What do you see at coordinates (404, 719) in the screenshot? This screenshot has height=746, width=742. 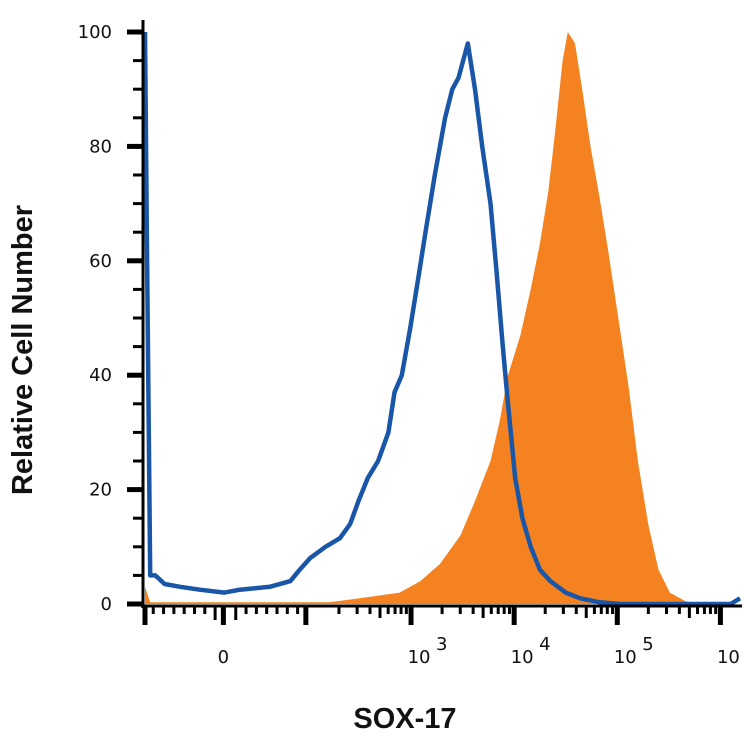 I see `x-axis-title: SOX-17` at bounding box center [404, 719].